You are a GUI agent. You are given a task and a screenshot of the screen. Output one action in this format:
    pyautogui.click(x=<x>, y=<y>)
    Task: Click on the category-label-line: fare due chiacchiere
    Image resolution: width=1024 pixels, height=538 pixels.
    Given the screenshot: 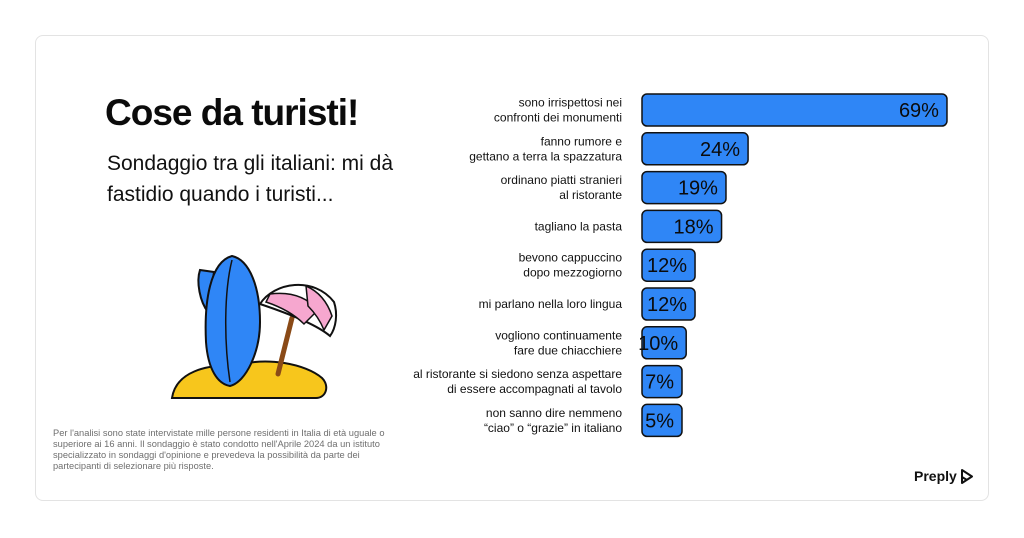 What is the action you would take?
    pyautogui.click(x=568, y=350)
    